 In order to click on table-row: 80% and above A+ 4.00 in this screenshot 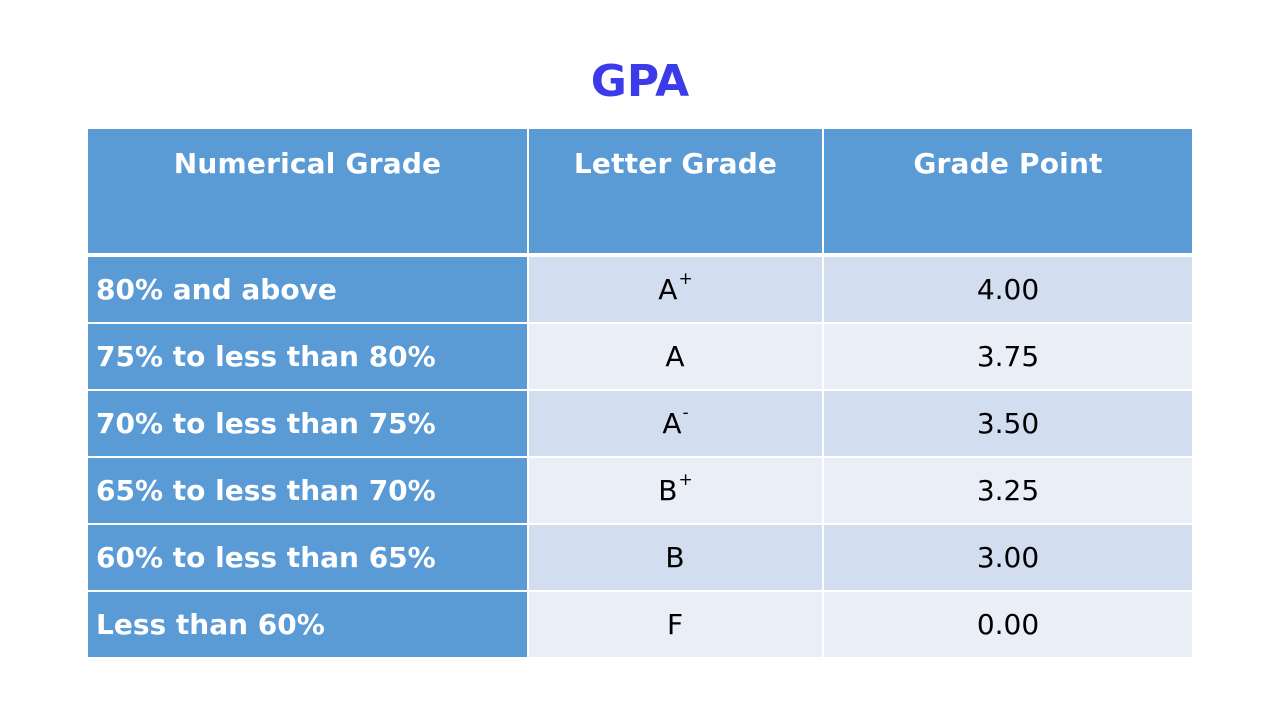, I will do `click(640, 289)`.